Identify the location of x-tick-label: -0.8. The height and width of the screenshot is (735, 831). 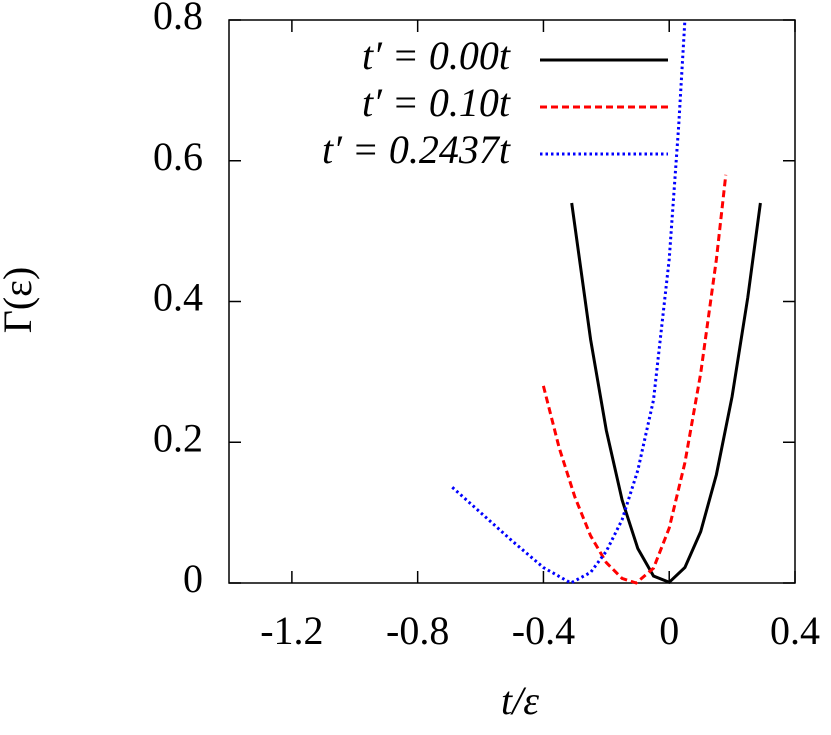
(417, 630).